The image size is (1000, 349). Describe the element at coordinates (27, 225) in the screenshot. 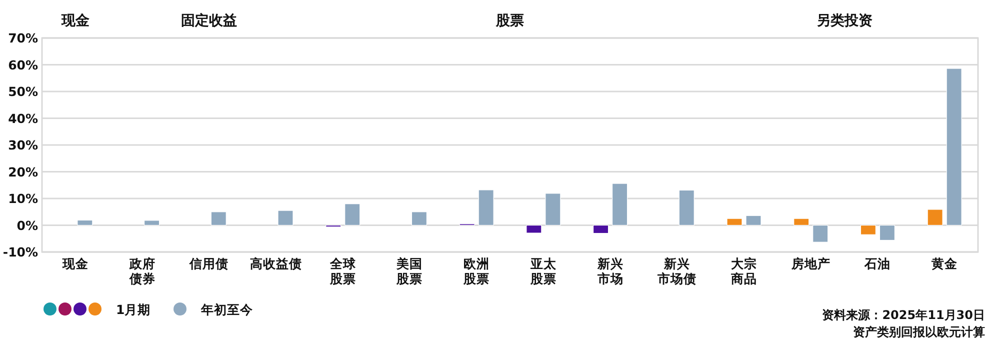

I see `y-tick-label: 0%` at that location.